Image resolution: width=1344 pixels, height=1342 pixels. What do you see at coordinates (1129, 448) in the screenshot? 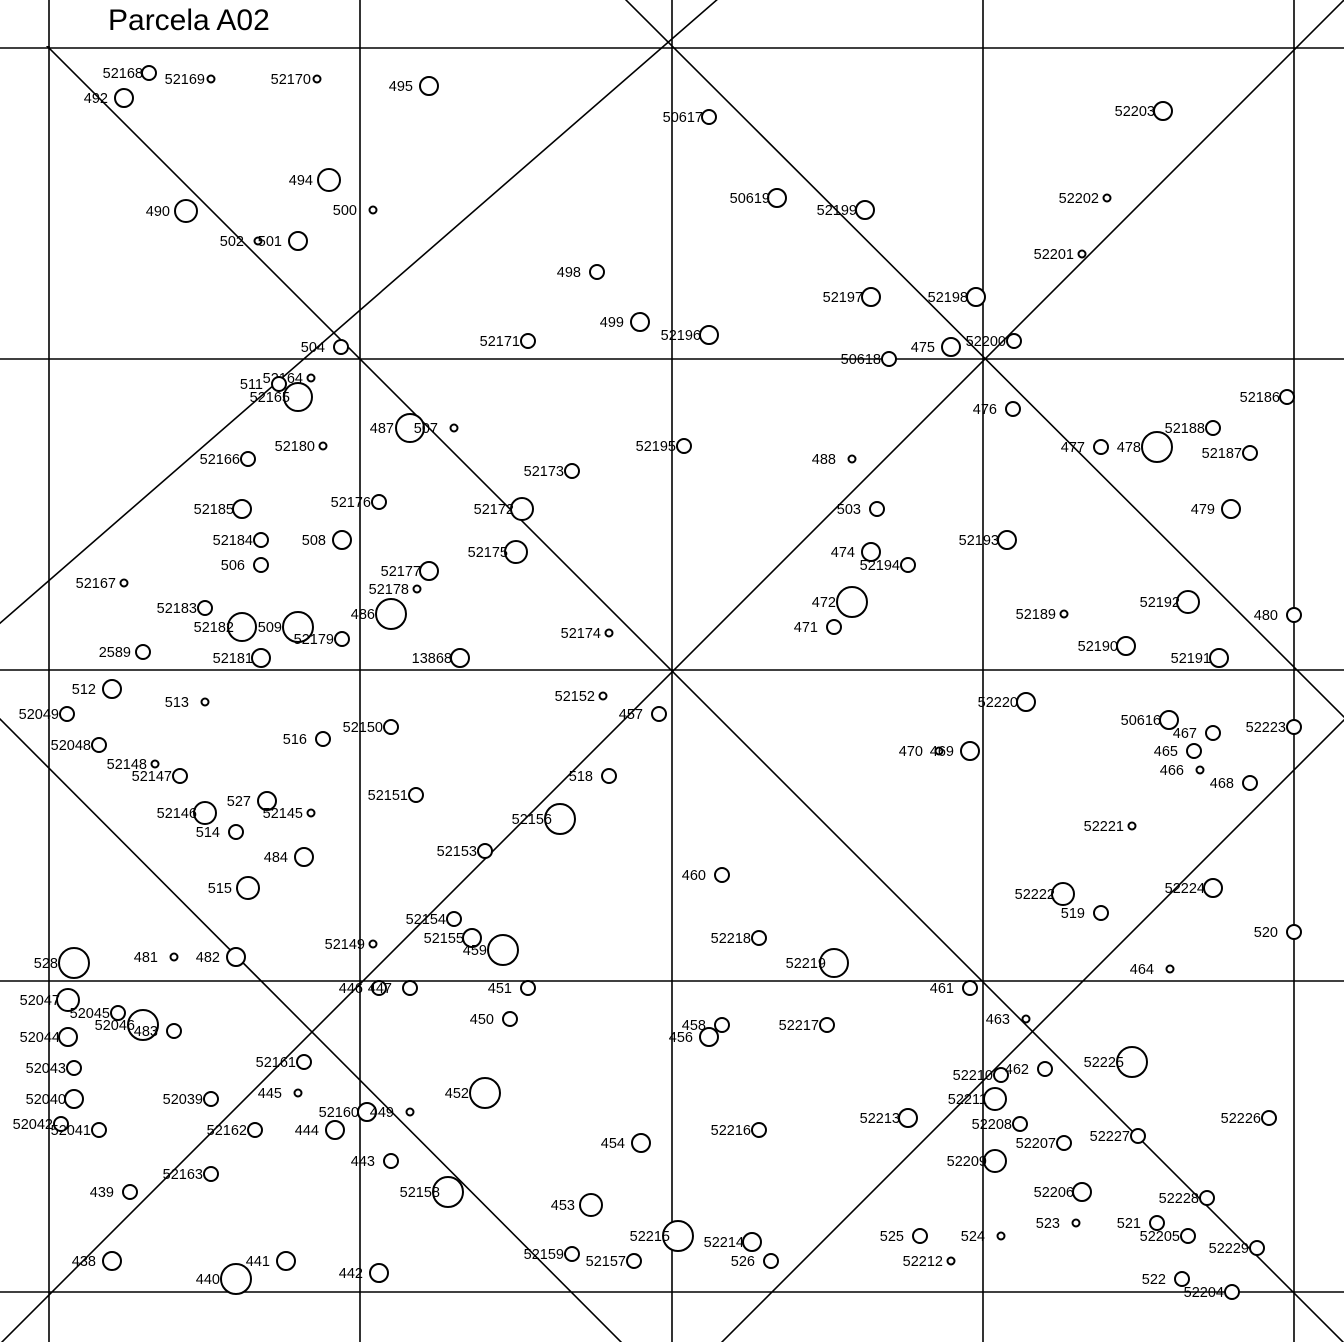
I see `tree-label: 478` at bounding box center [1129, 448].